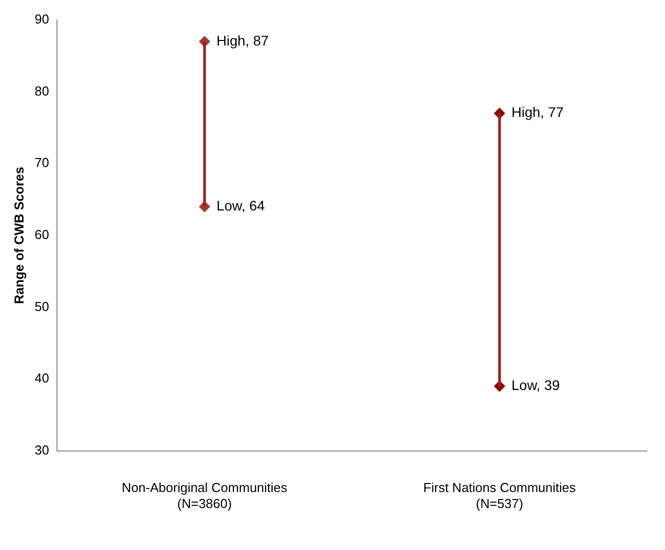 Image resolution: width=665 pixels, height=550 pixels. Describe the element at coordinates (42, 90) in the screenshot. I see `y-tick-label: 80` at that location.